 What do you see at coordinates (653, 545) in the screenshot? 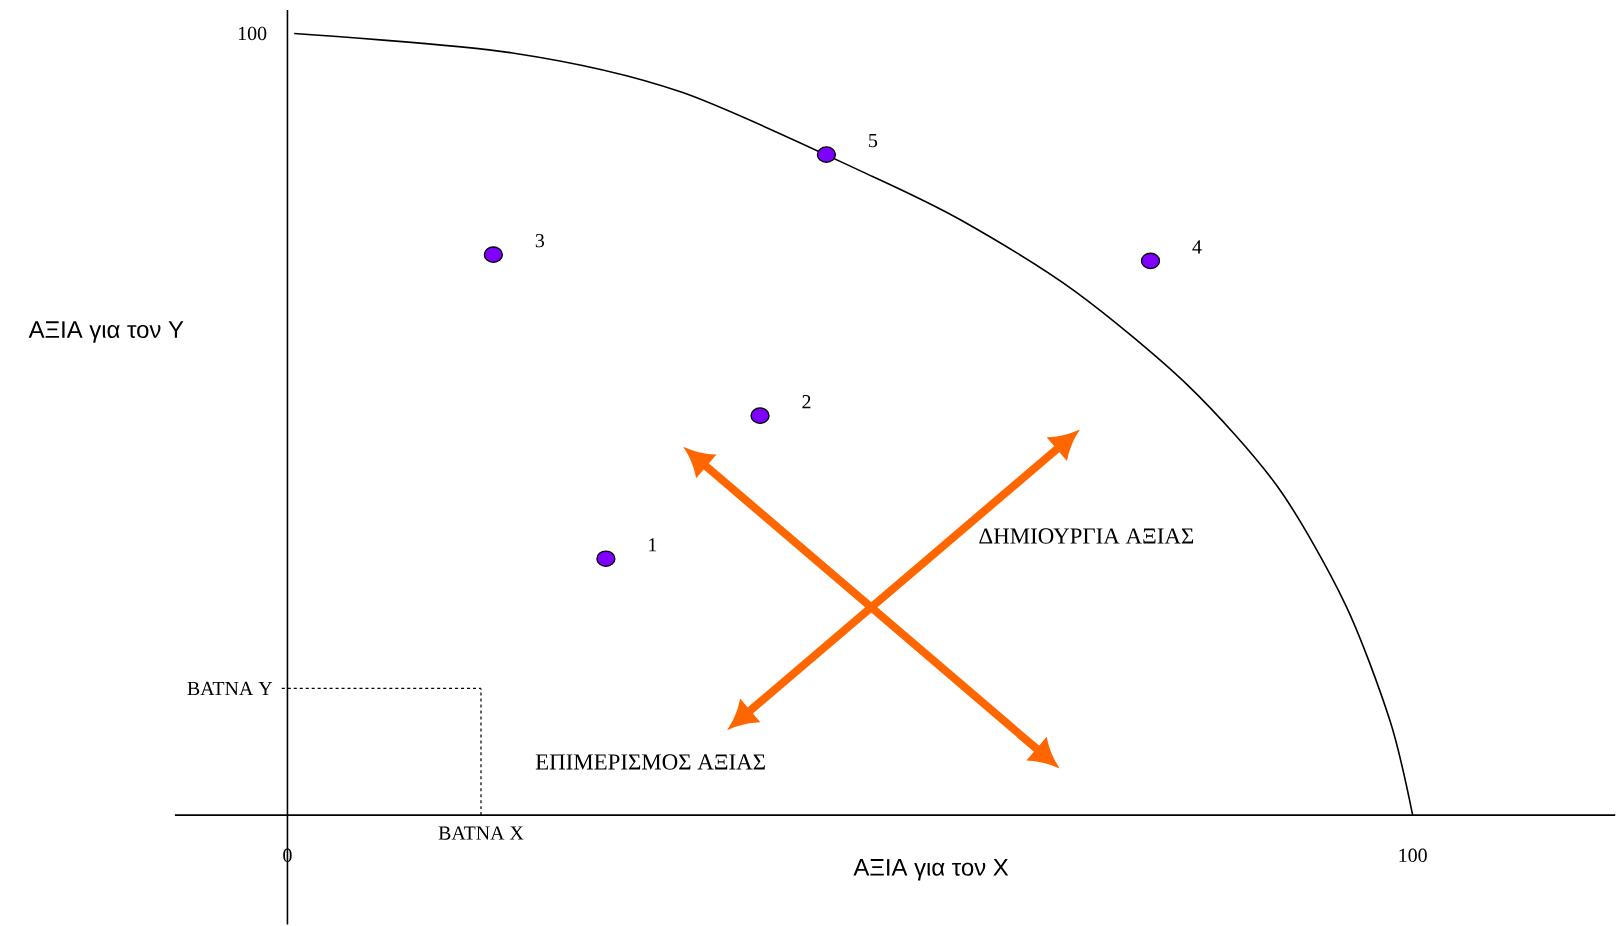
I see `annotation: 1` at bounding box center [653, 545].